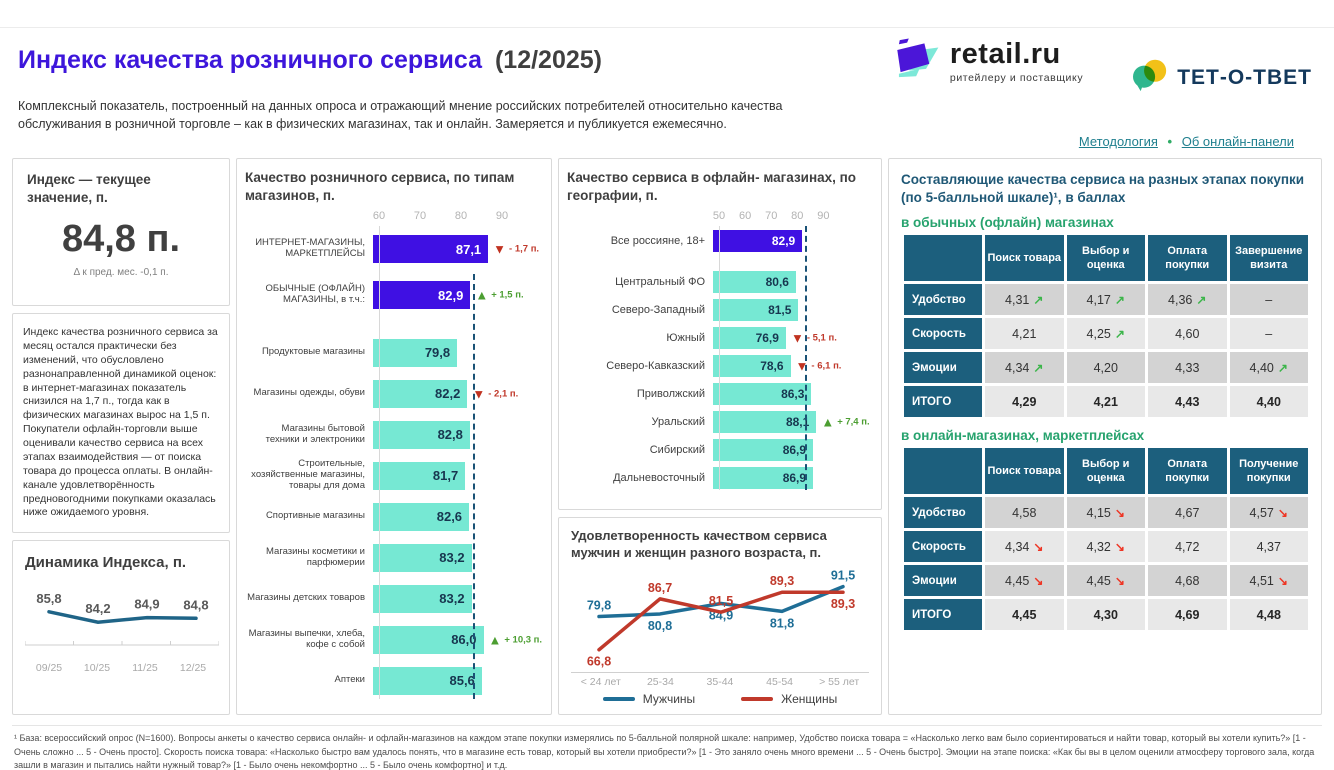 The width and height of the screenshot is (1334, 770). I want to click on legend-line-swatch, so click(618, 698).